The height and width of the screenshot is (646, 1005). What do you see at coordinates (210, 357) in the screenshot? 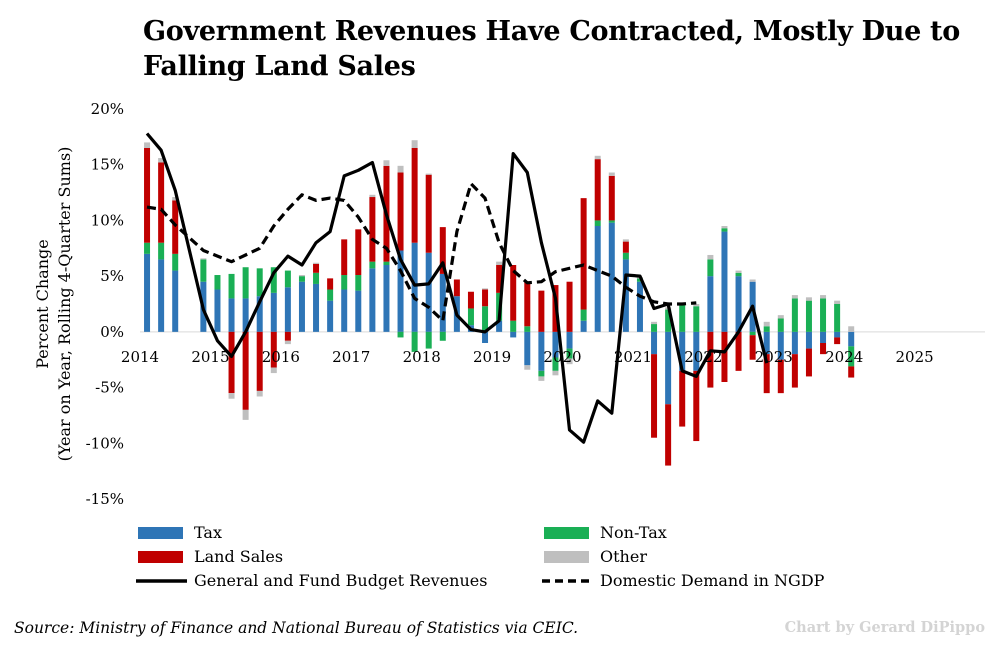
I see `x-tick-label: 2015` at bounding box center [210, 357].